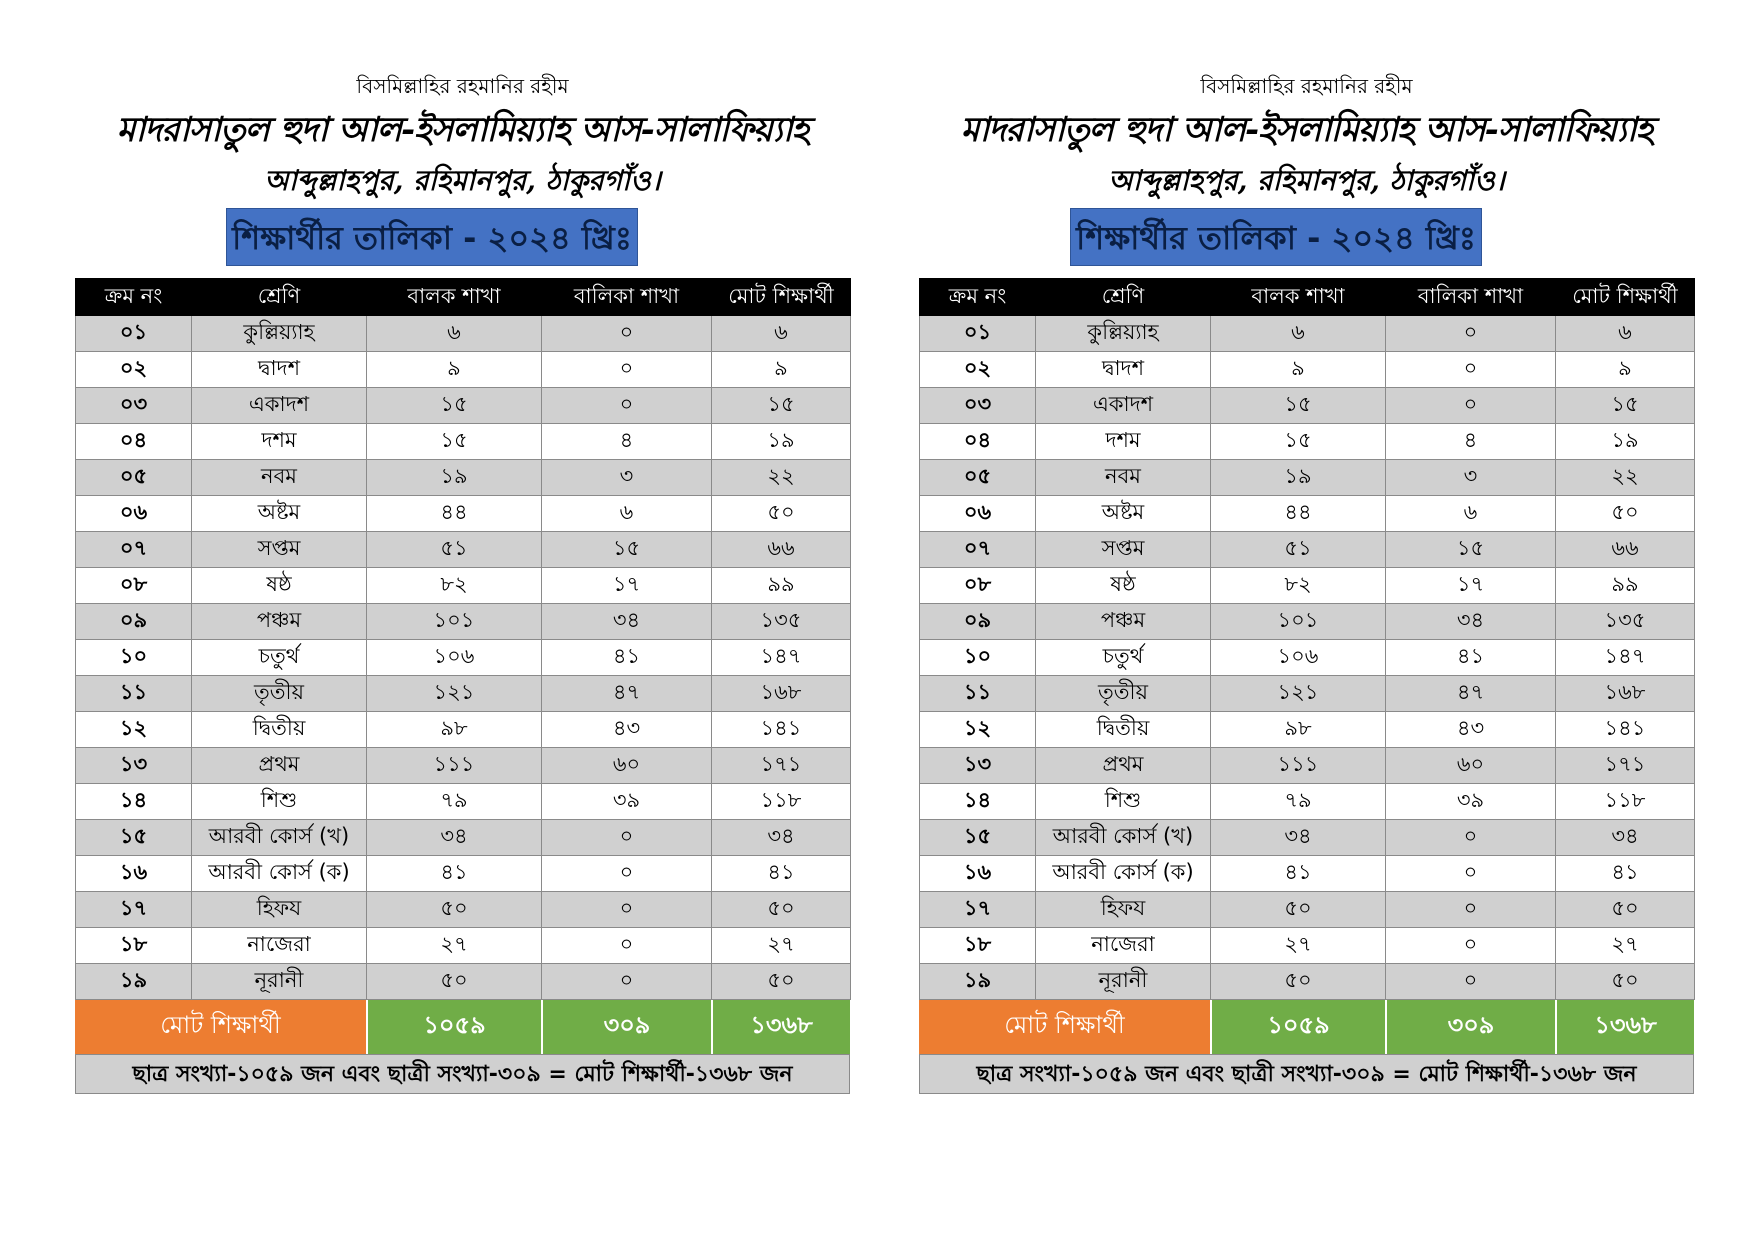 This screenshot has height=1241, width=1755. I want to click on cell-serial: ১১, so click(977, 693).